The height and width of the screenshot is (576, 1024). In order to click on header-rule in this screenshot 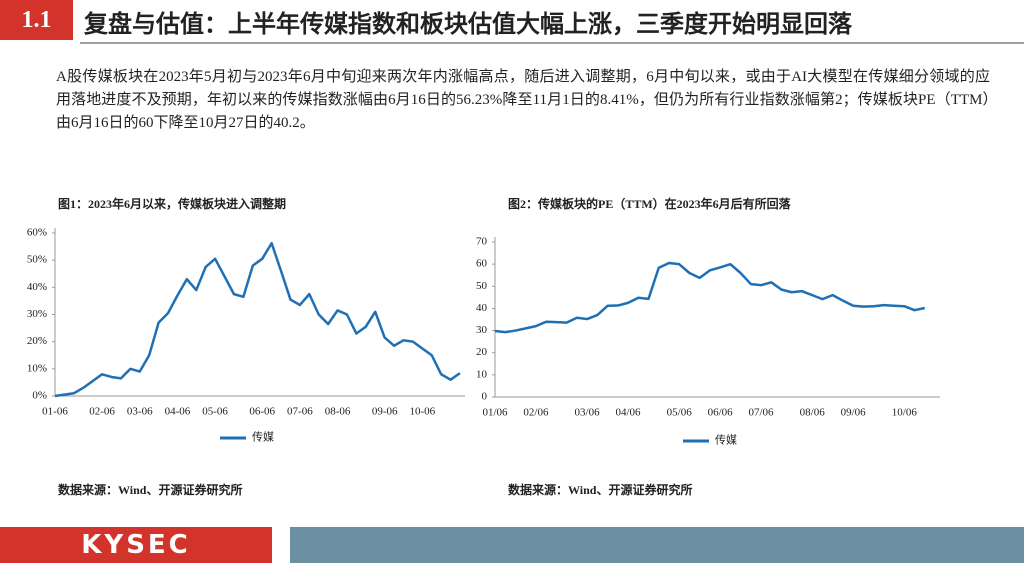, I will do `click(552, 43)`.